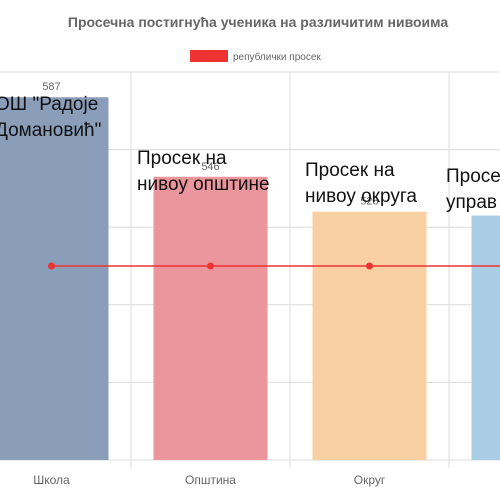  I want to click on annotation-line: нивоу општине, so click(203, 184).